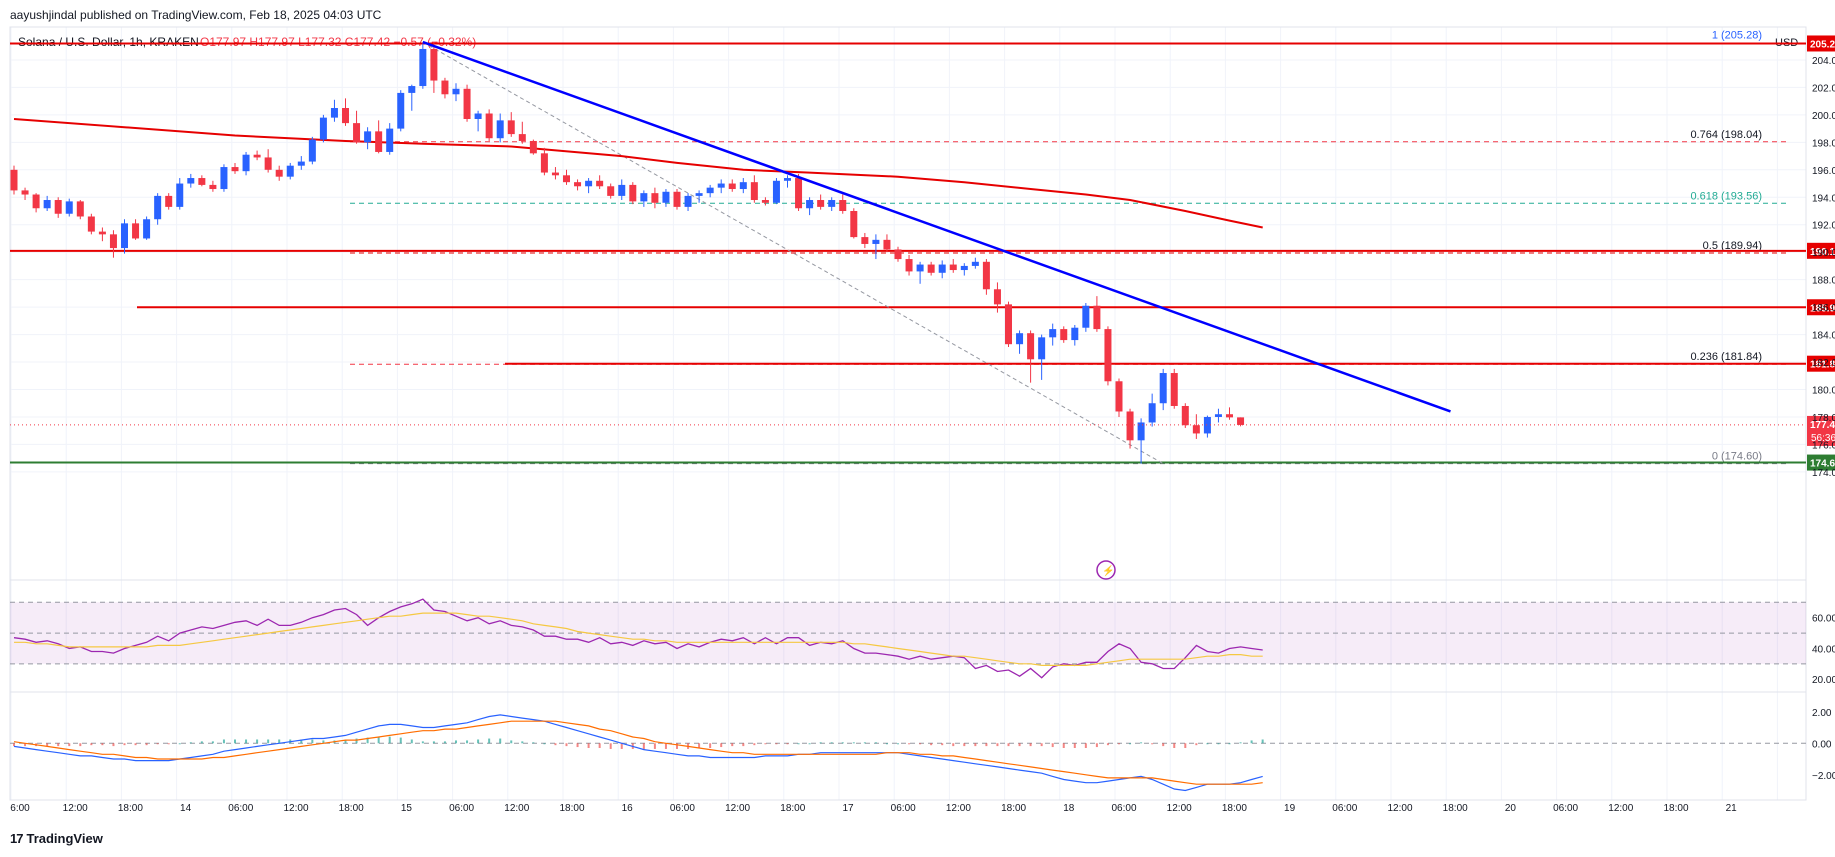 This screenshot has height=857, width=1835. Describe the element at coordinates (1822, 44) in the screenshot. I see `resistance-price-label: 205.20` at that location.